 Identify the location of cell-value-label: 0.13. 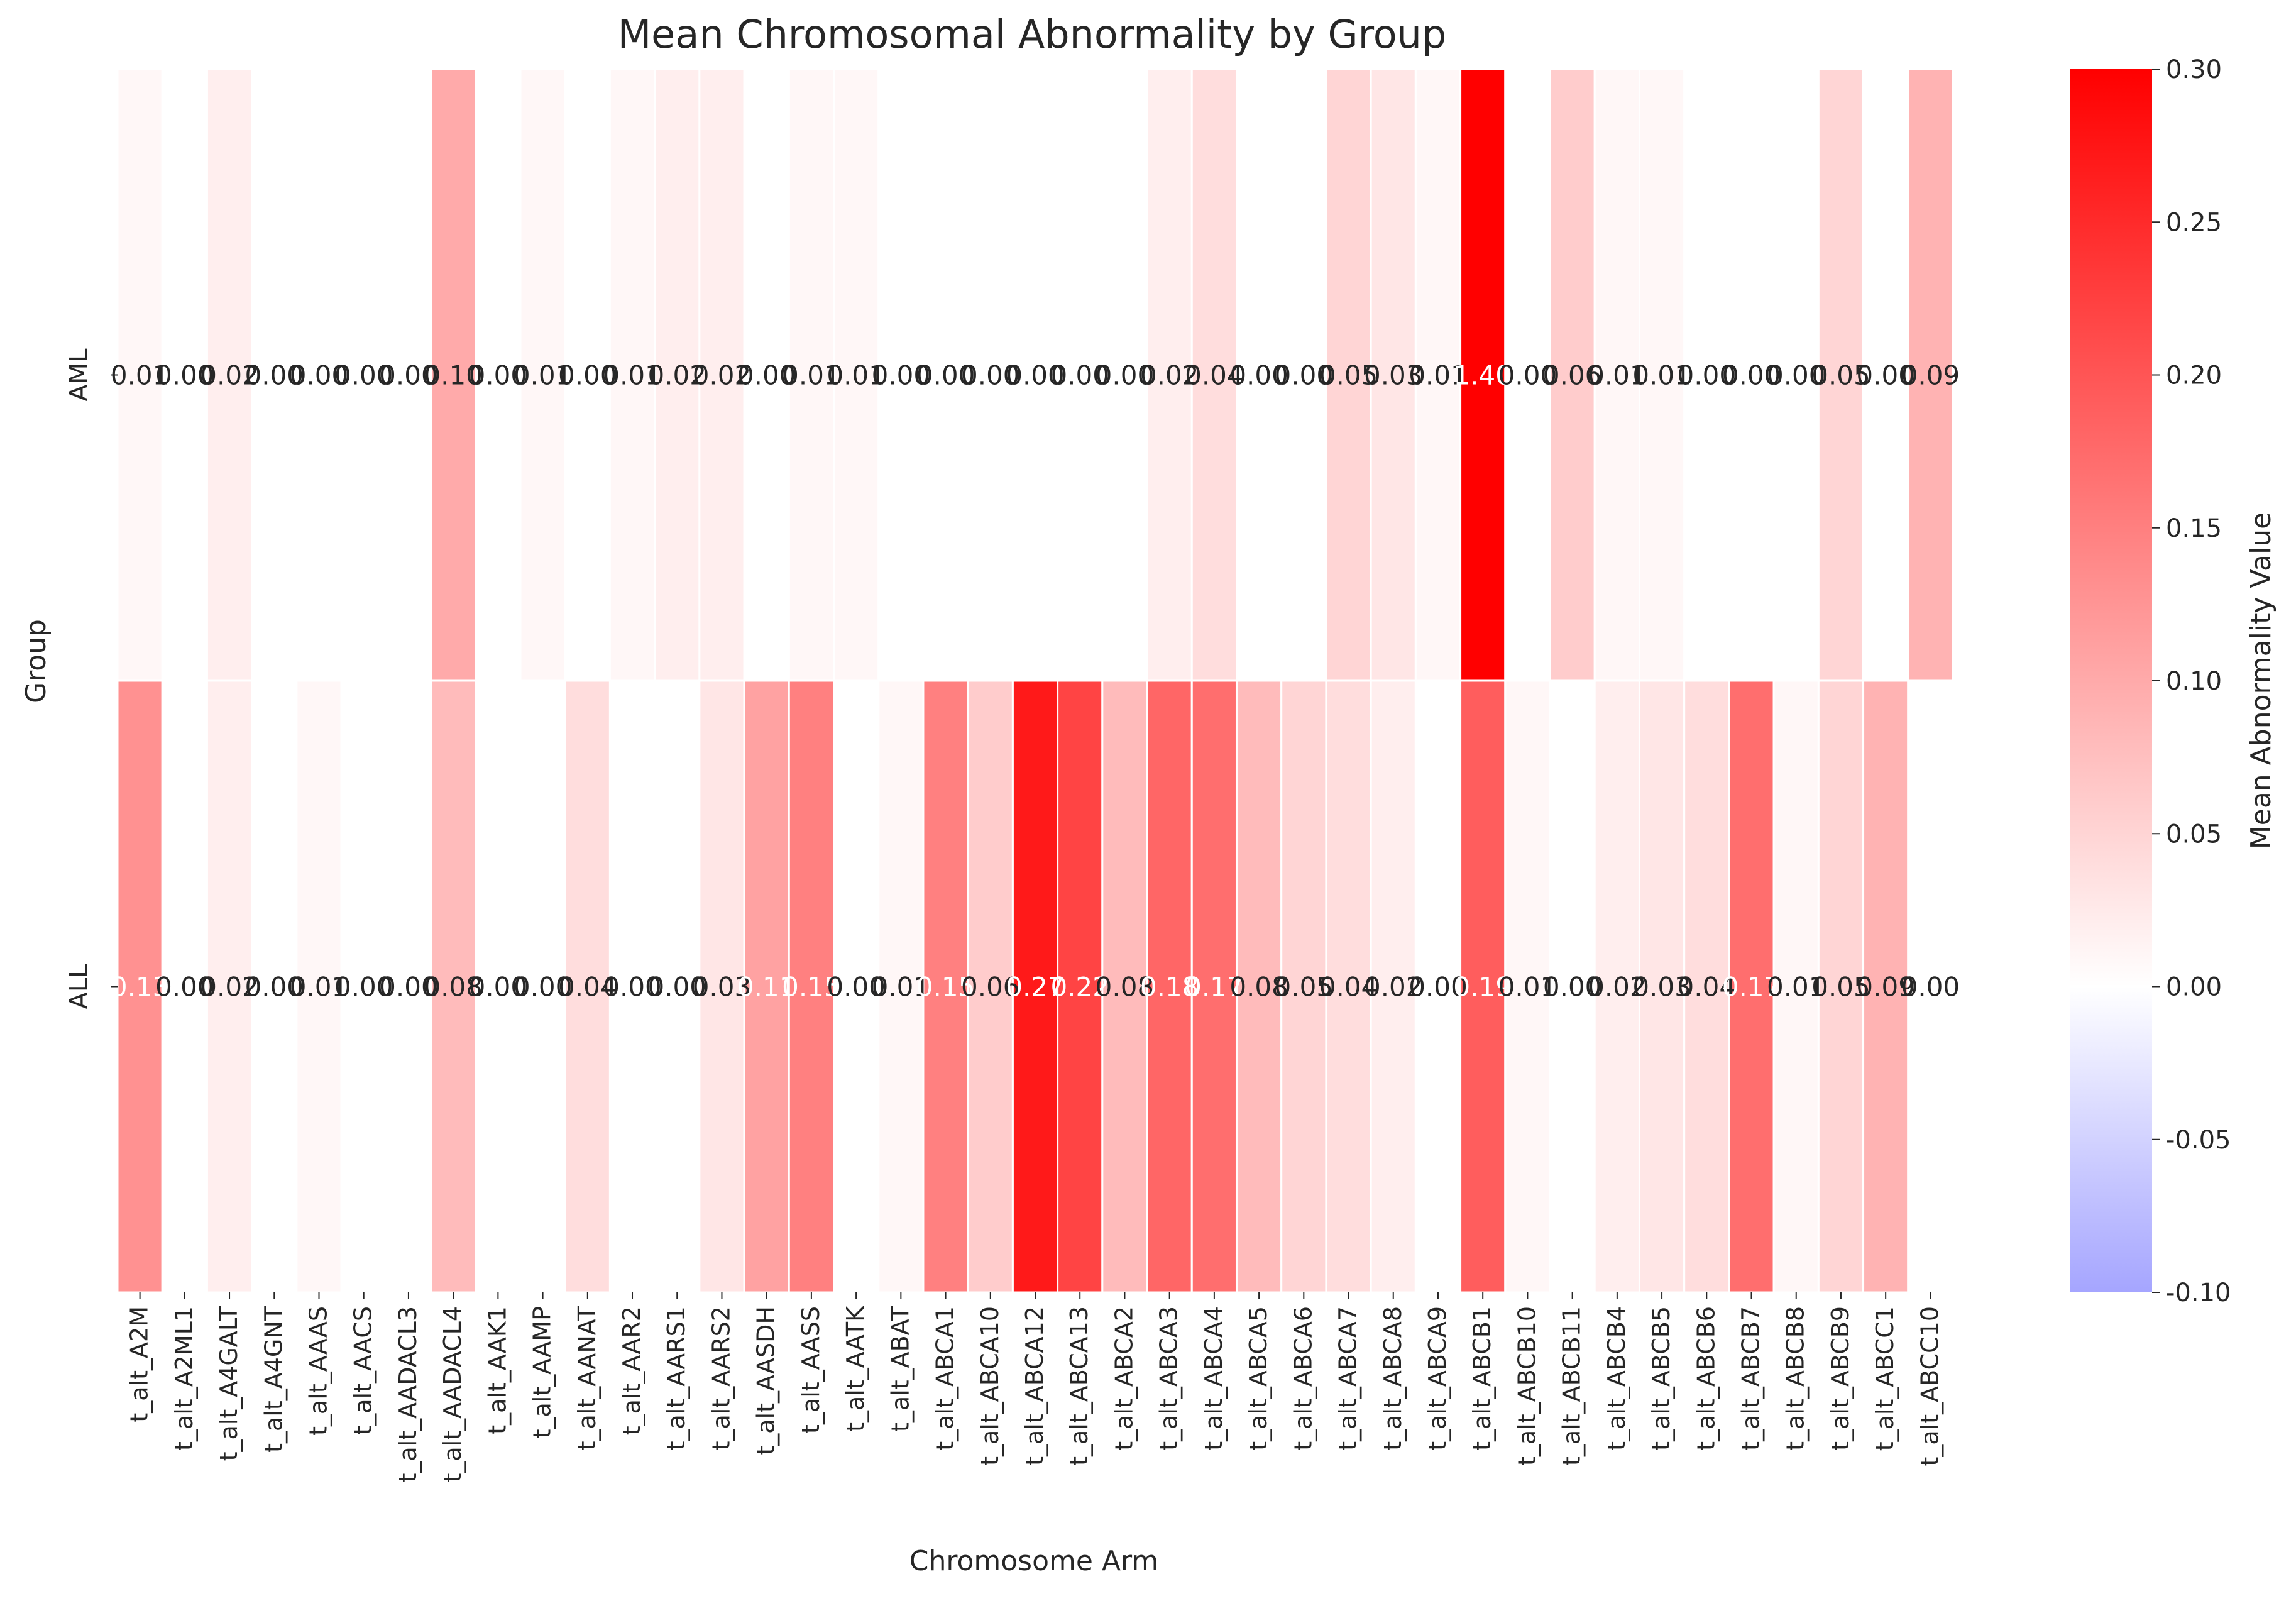
(140, 988).